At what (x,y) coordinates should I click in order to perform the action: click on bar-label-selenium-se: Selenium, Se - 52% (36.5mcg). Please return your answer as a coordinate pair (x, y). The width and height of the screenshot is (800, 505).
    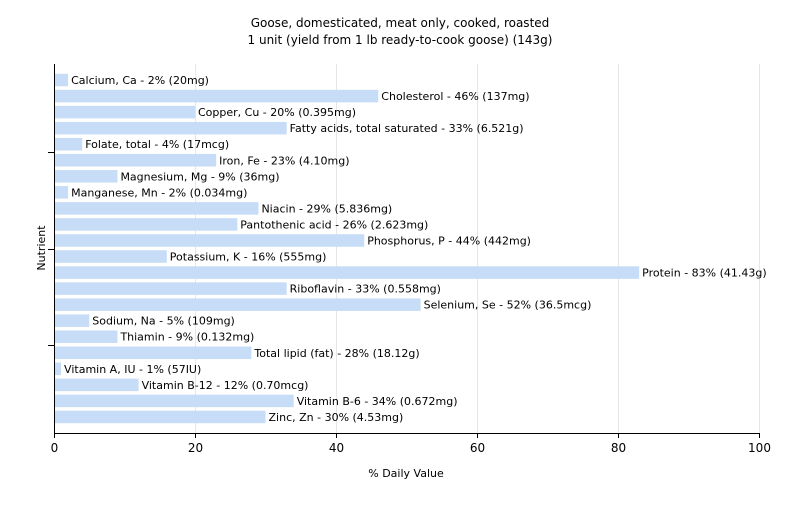
    Looking at the image, I should click on (508, 305).